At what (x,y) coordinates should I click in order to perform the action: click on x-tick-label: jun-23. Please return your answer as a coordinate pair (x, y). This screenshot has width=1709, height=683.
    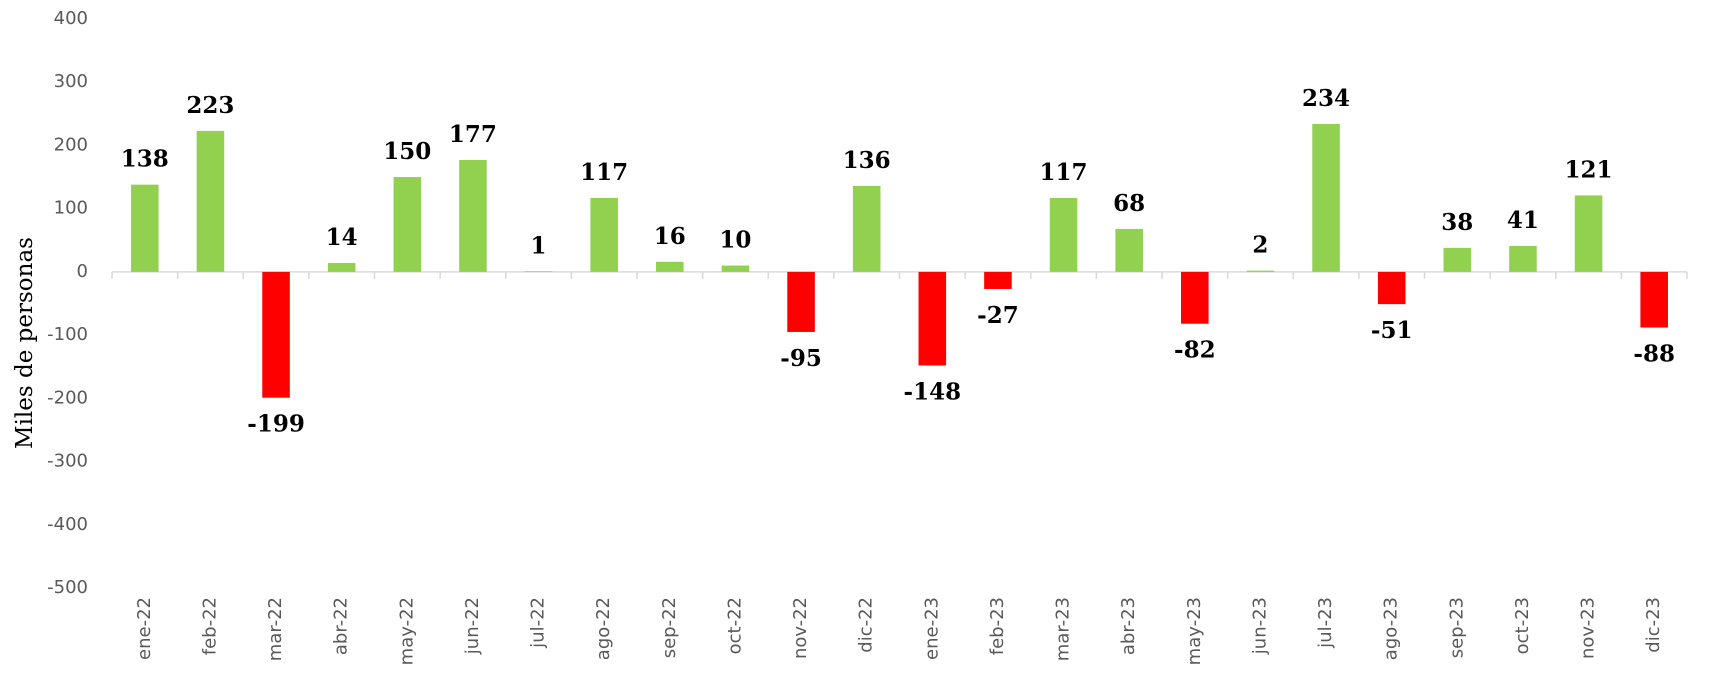
    Looking at the image, I should click on (1259, 626).